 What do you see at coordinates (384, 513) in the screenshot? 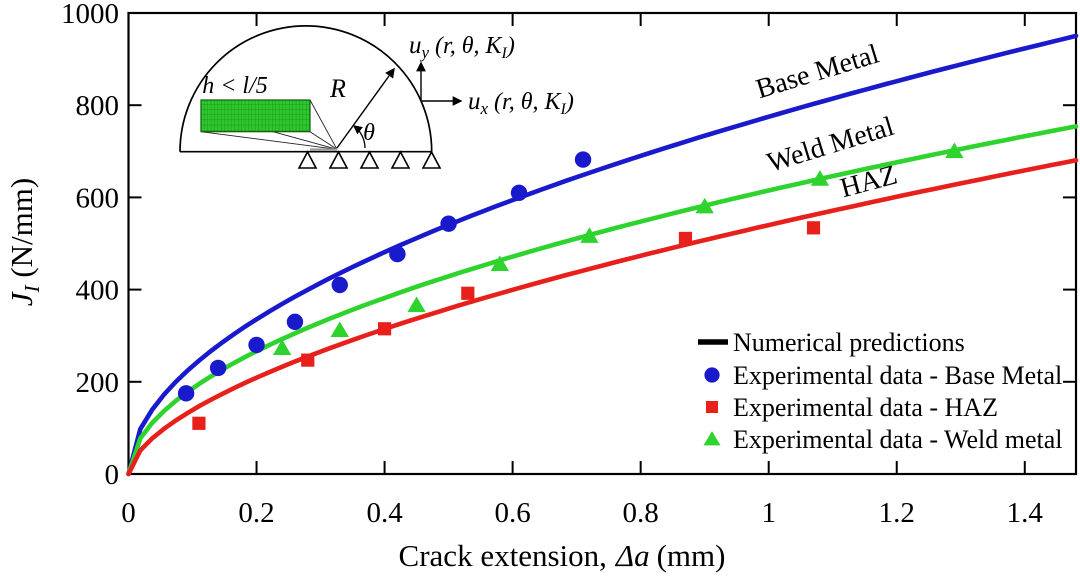
I see `x-tick-label: 0.4` at bounding box center [384, 513].